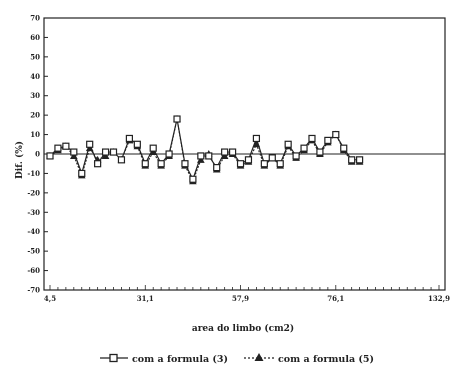 The width and height of the screenshot is (452, 371). What do you see at coordinates (33, 251) in the screenshot?
I see `y-tick-label: -50` at bounding box center [33, 251].